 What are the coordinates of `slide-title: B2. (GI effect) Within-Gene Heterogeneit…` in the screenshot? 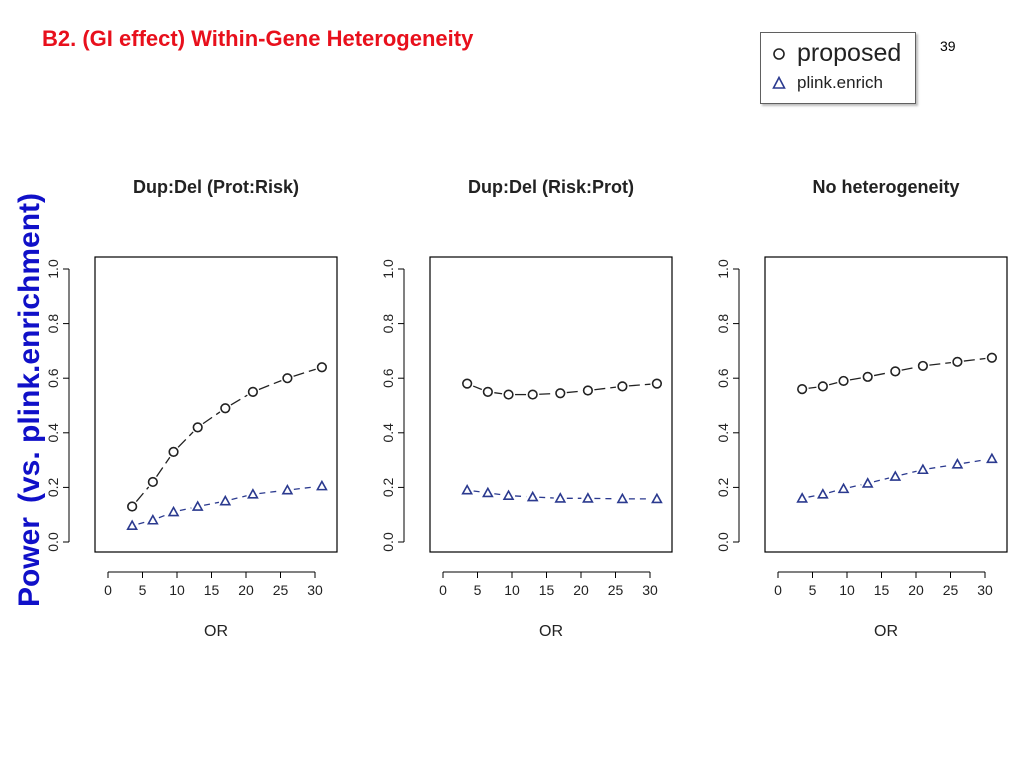 It's located at (258, 38).